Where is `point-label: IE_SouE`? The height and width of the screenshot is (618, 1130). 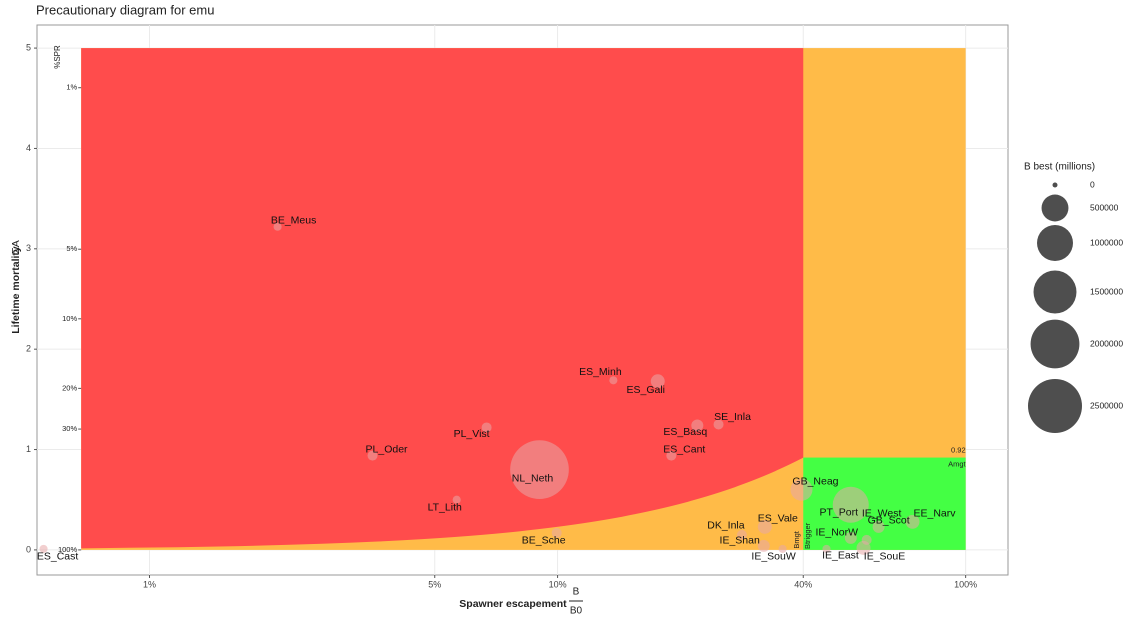 point-label: IE_SouE is located at coordinates (884, 557).